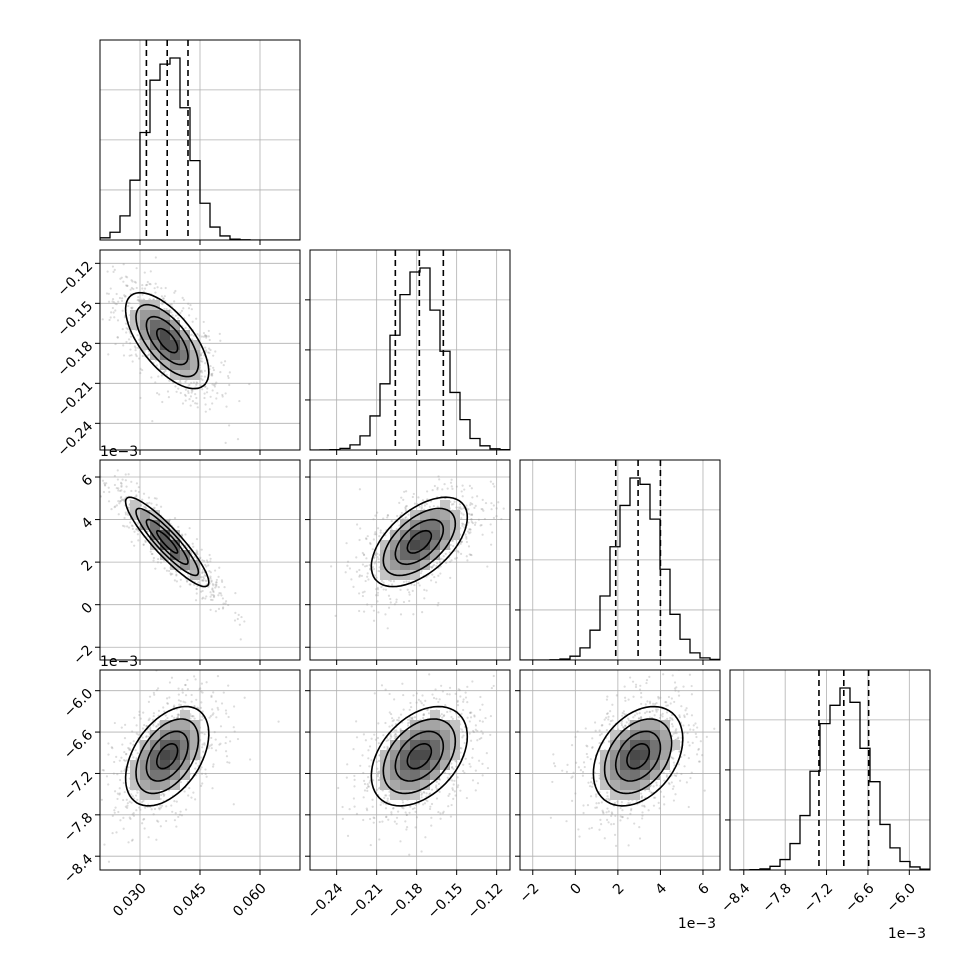 The width and height of the screenshot is (970, 970). I want to click on grid, so click(200, 140).